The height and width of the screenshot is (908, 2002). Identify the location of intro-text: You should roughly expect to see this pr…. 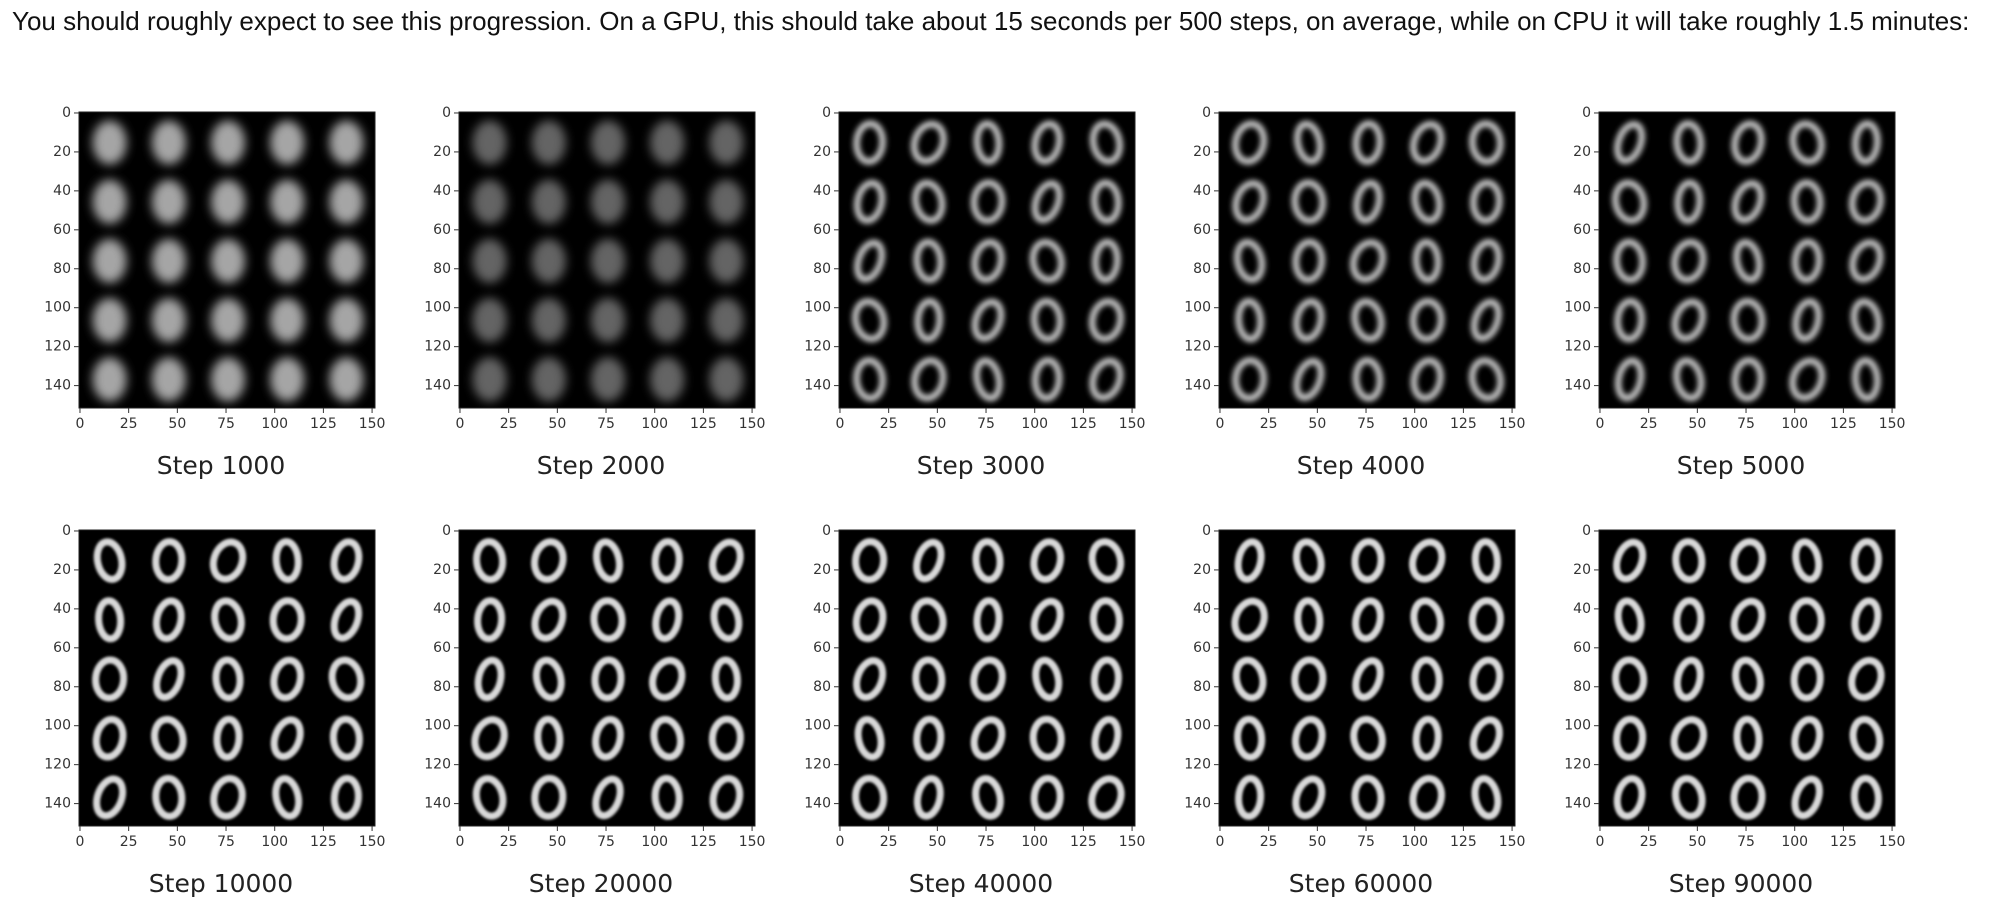
(991, 21).